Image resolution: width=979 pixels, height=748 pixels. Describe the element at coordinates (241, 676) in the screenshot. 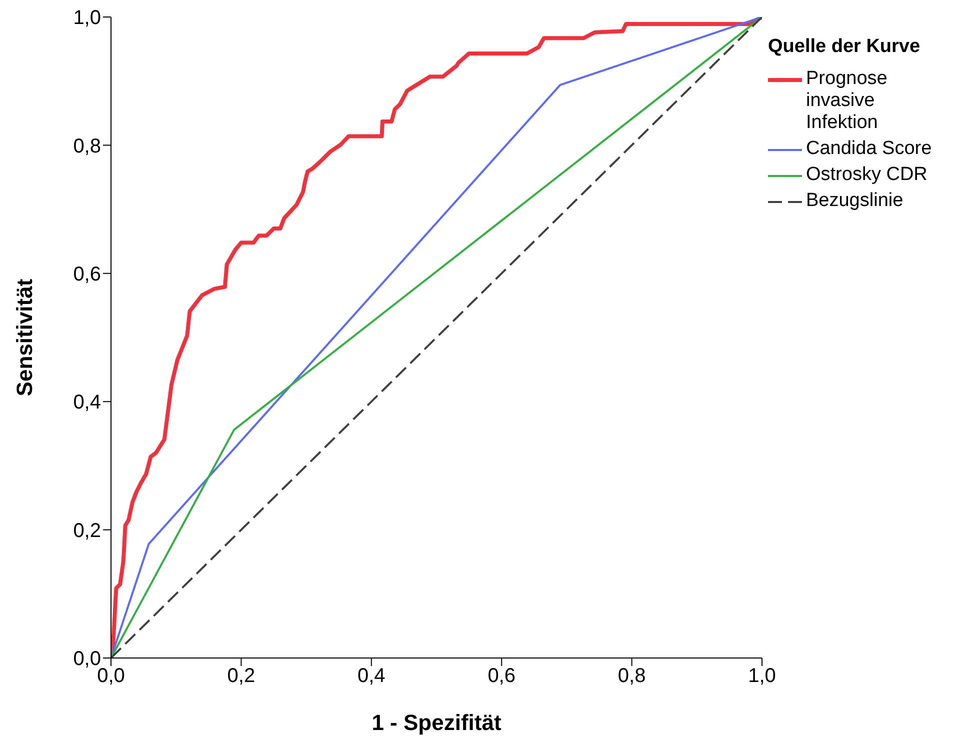

I see `x-tick-label: 0,2` at that location.